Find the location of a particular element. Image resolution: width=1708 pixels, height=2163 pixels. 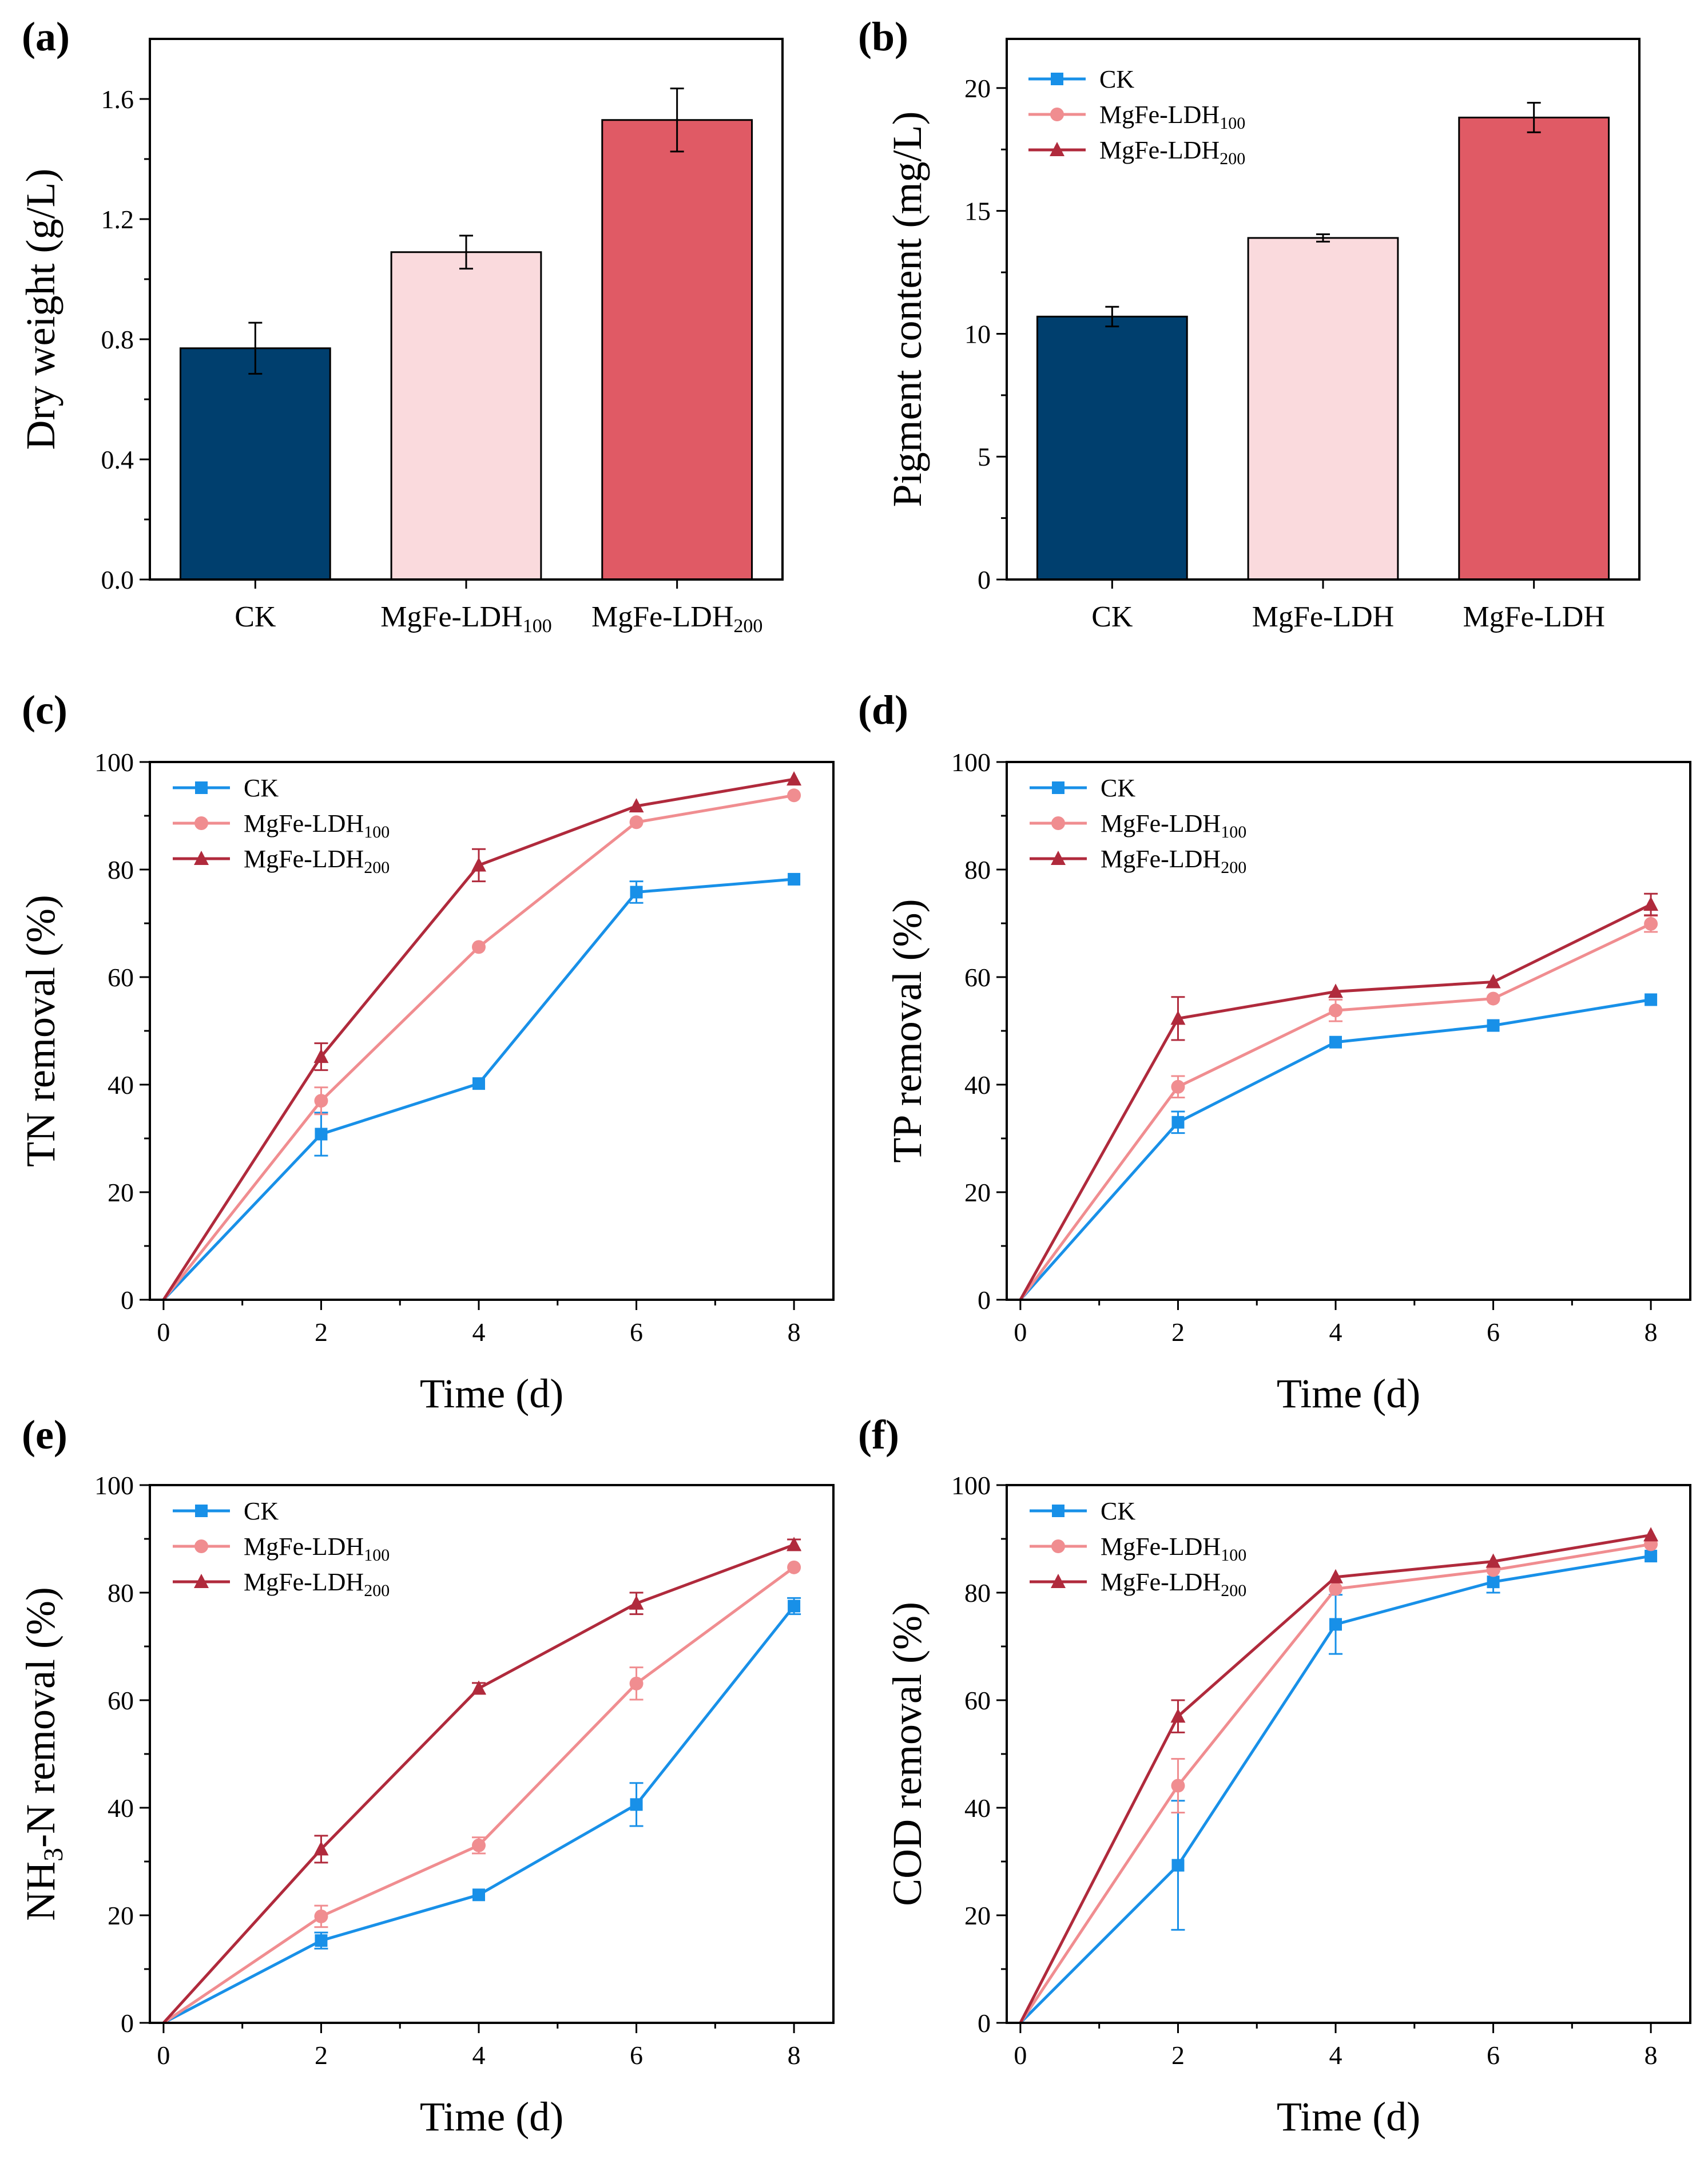

category-label: MgFe-LDH200 is located at coordinates (676, 619).